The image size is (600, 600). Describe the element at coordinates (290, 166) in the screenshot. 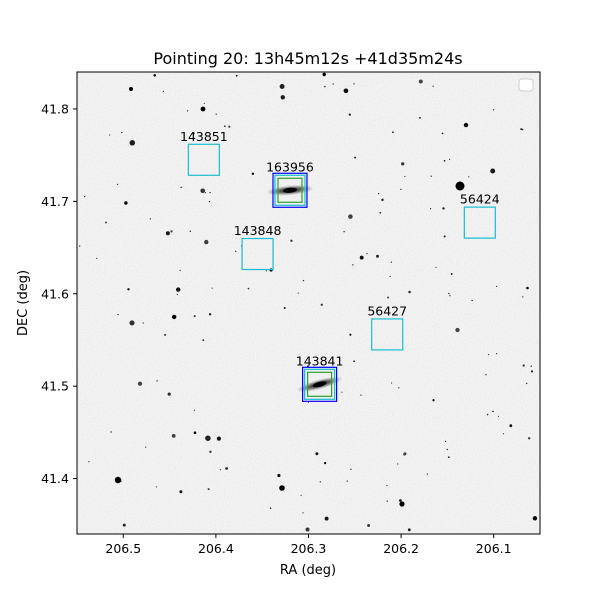

I see `source-label: 163956` at that location.